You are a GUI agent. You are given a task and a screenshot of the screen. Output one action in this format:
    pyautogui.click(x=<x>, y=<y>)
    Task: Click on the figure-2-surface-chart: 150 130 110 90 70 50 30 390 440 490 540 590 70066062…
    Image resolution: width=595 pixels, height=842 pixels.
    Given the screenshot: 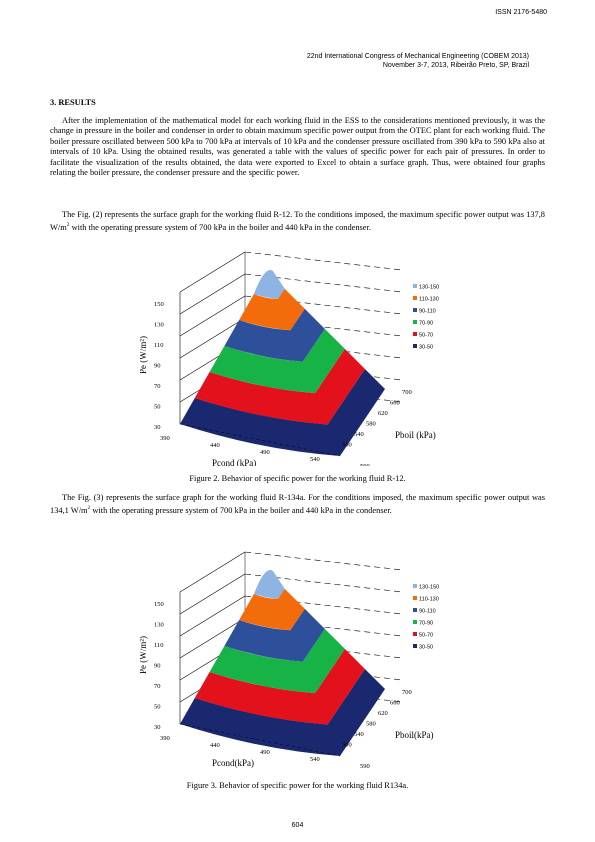 What is the action you would take?
    pyautogui.click(x=288, y=360)
    